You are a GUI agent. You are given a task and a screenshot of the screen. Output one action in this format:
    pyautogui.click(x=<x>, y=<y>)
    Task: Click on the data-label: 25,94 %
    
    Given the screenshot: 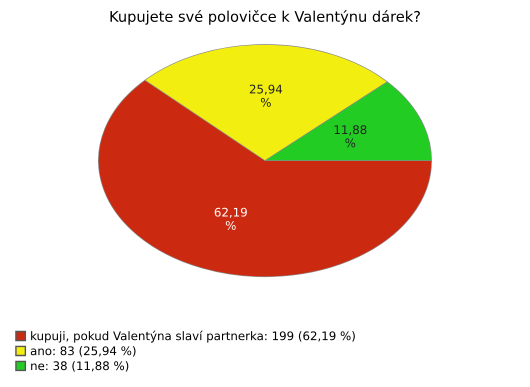 What is the action you would take?
    pyautogui.click(x=266, y=95)
    